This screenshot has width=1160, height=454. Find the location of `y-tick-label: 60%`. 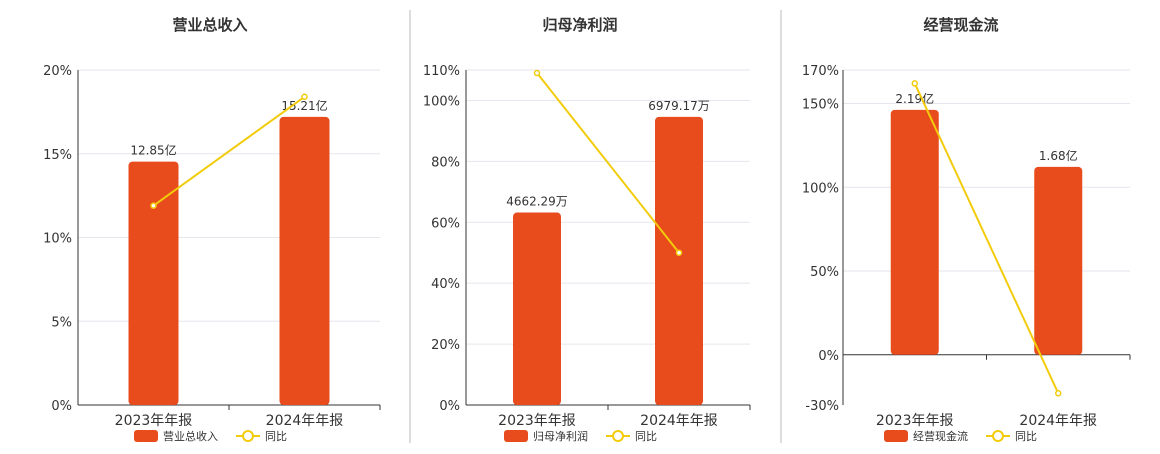

y-tick-label: 60% is located at coordinates (445, 223).